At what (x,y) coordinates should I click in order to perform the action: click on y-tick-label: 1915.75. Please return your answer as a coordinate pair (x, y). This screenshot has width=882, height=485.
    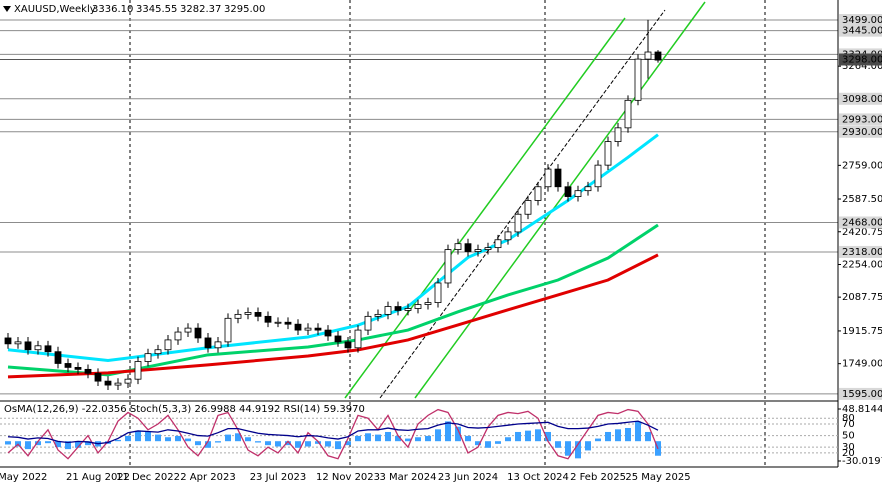
    Looking at the image, I should click on (862, 331).